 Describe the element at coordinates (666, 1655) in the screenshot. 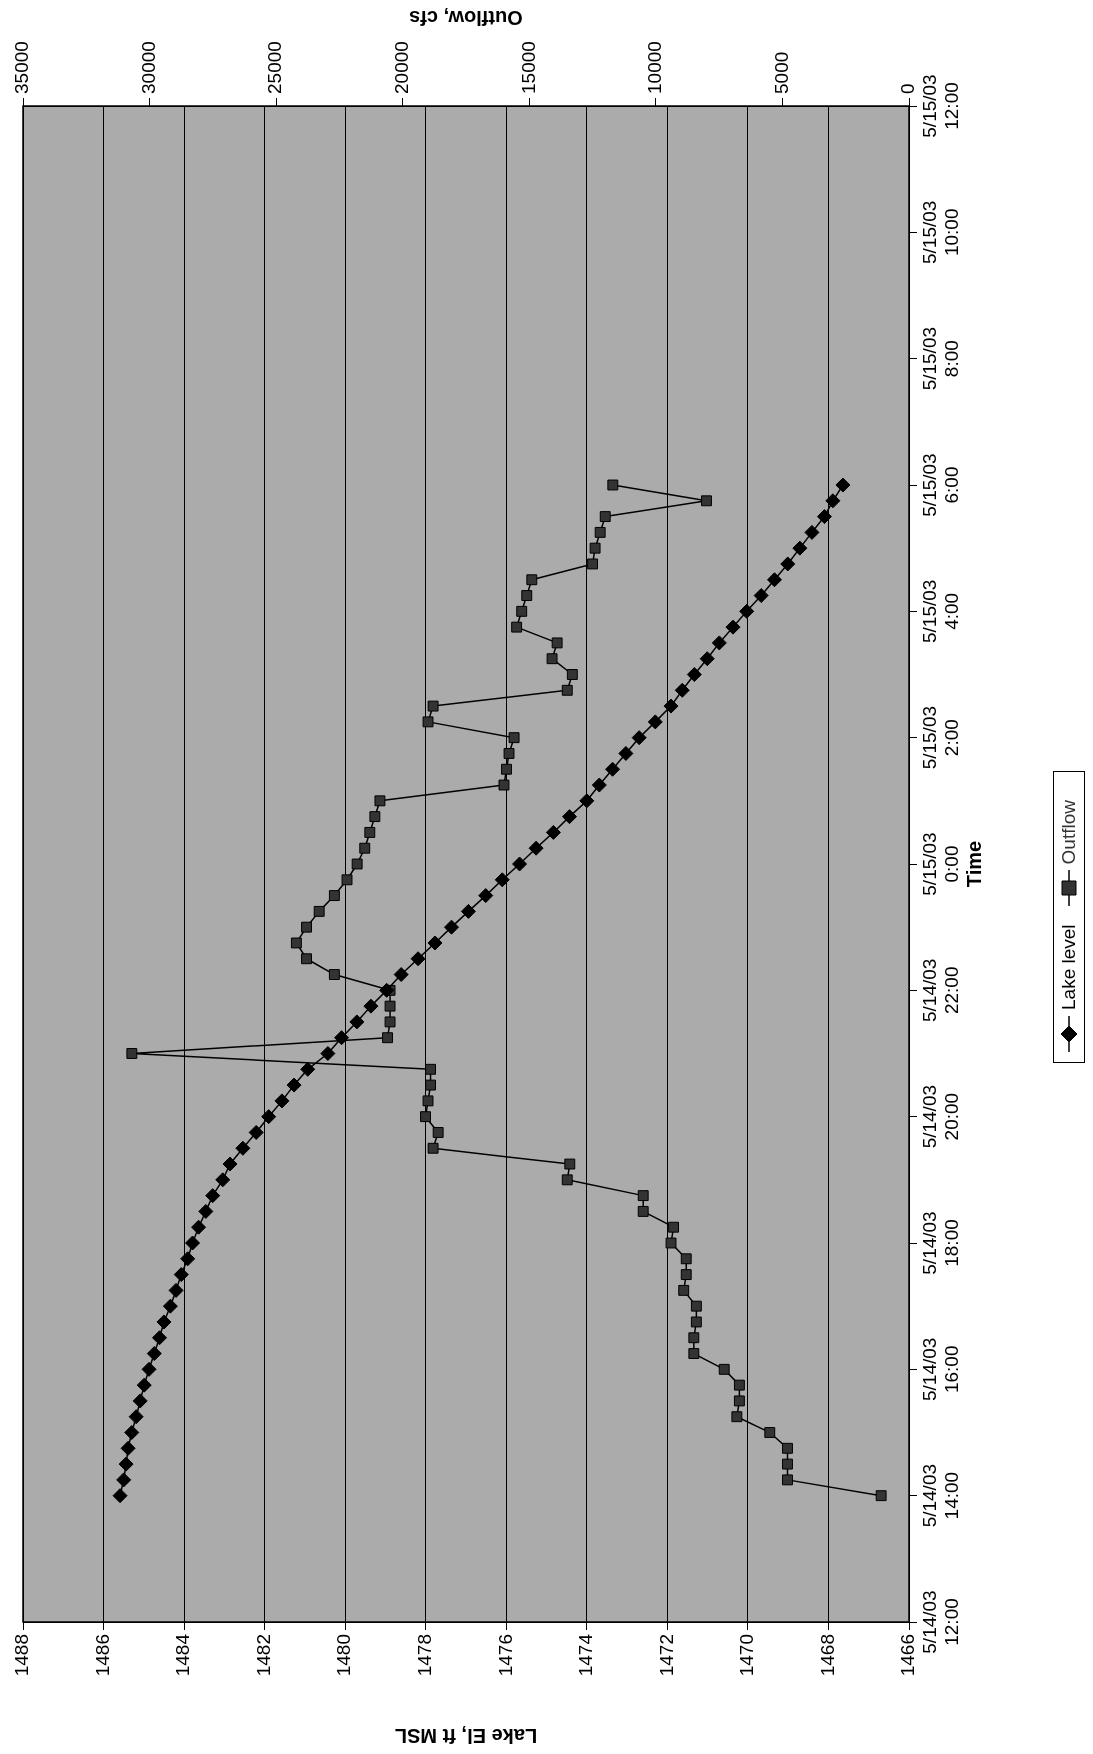

I see `x-tick-label: 1472` at that location.